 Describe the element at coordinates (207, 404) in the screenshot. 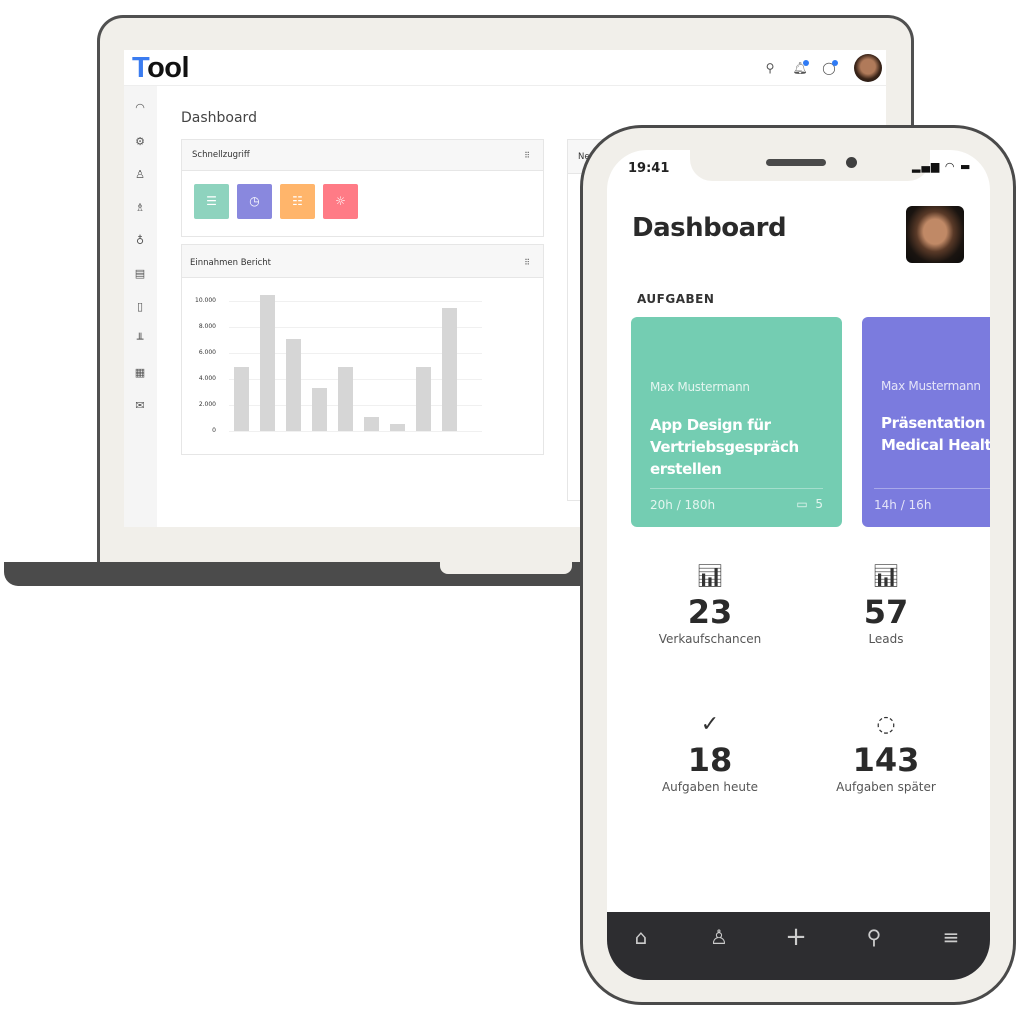

I see `y-tick-label: 2.000` at that location.